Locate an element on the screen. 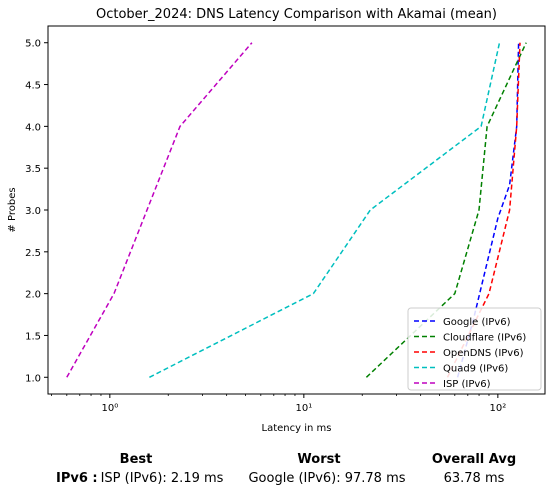  row-label-ipv6: IPv6 : is located at coordinates (77, 478).